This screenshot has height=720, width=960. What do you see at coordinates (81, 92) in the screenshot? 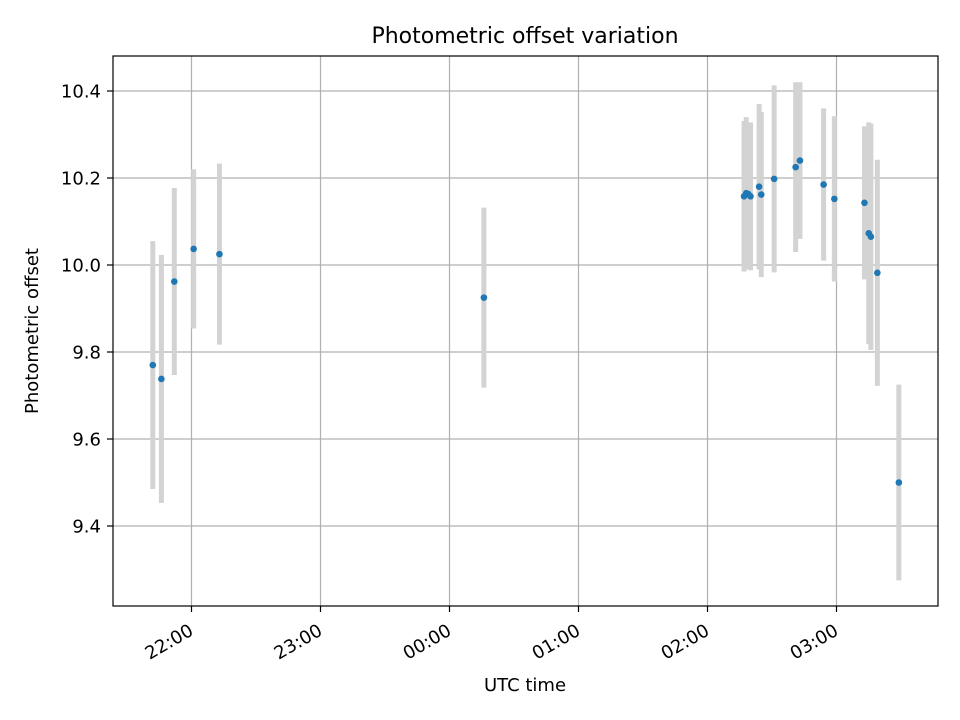
I see `y-tick-label: 10.4` at bounding box center [81, 92].